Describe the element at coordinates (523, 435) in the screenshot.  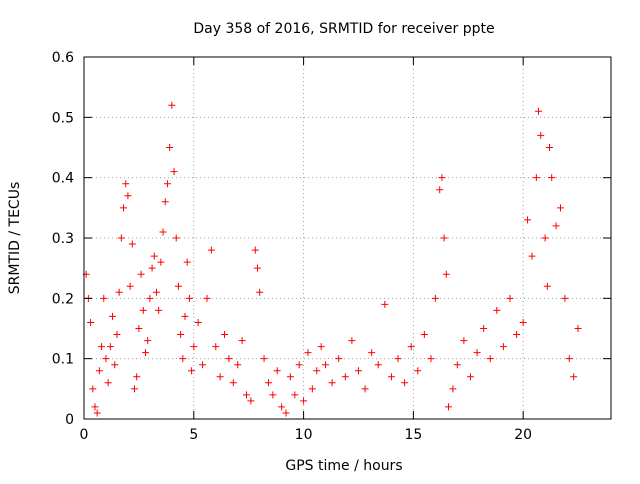
I see `x-tick-label: 20` at that location.